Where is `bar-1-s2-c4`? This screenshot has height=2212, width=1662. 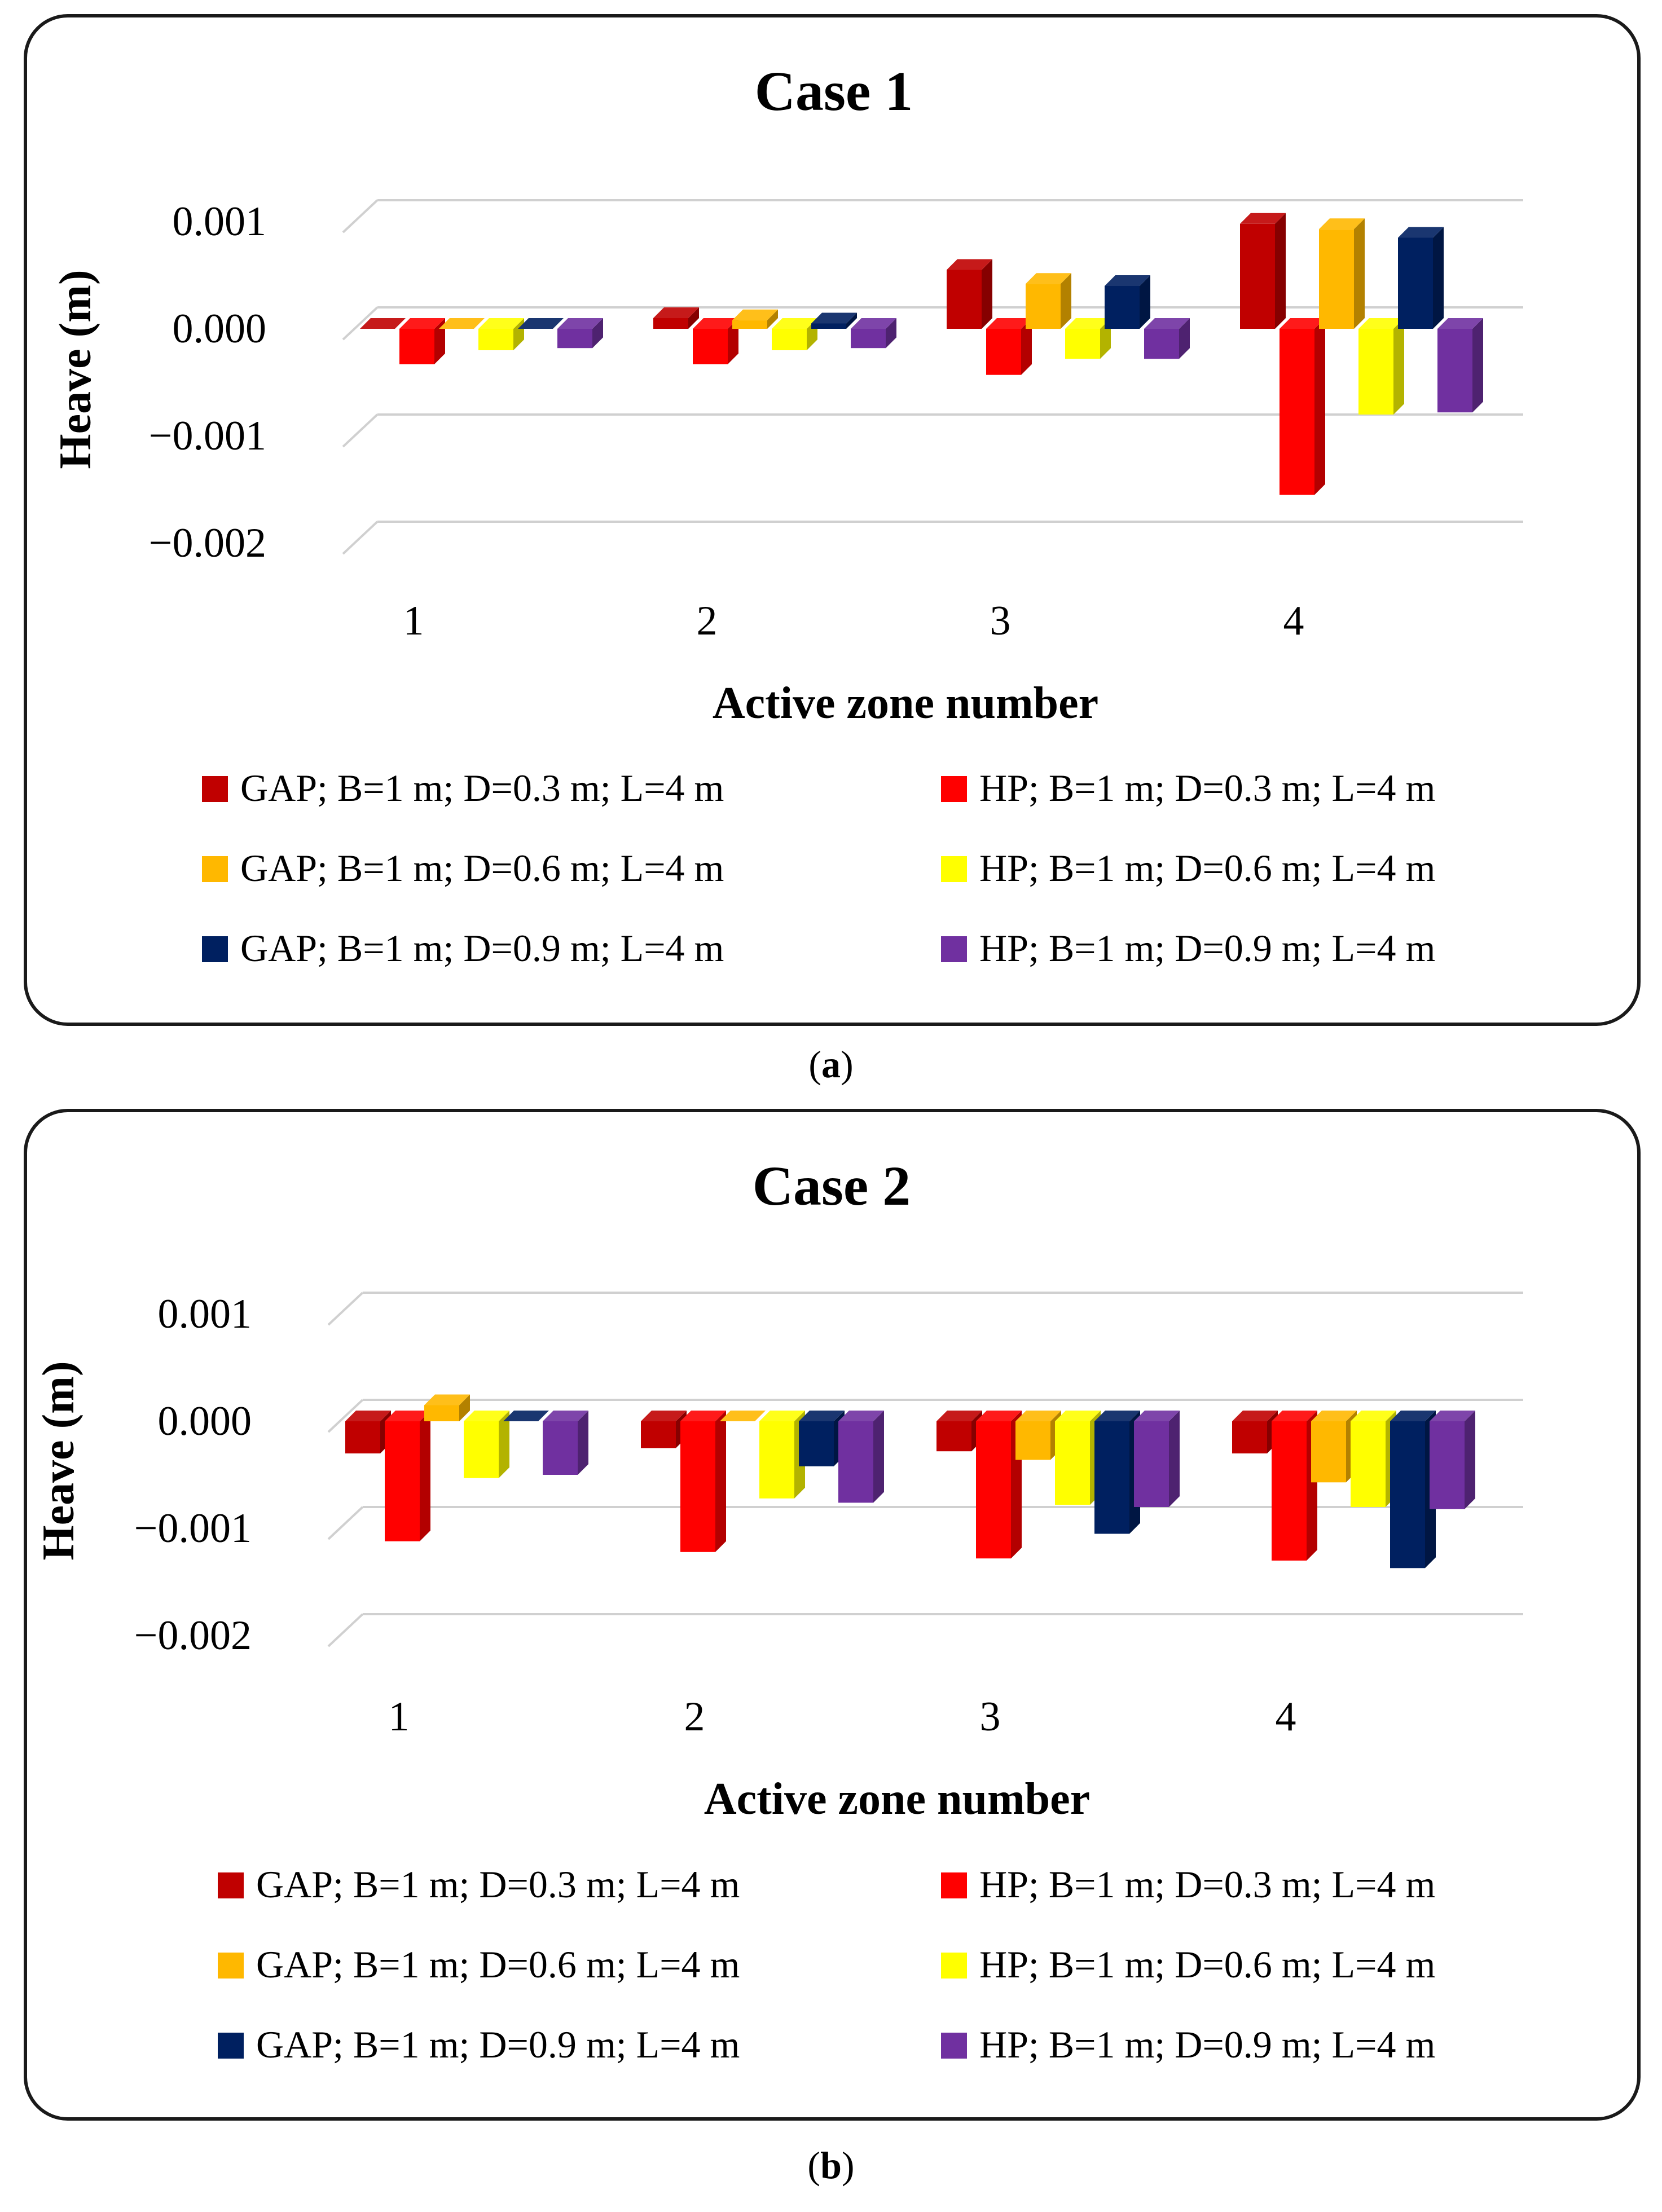 bar-1-s2-c4 is located at coordinates (1302, 406).